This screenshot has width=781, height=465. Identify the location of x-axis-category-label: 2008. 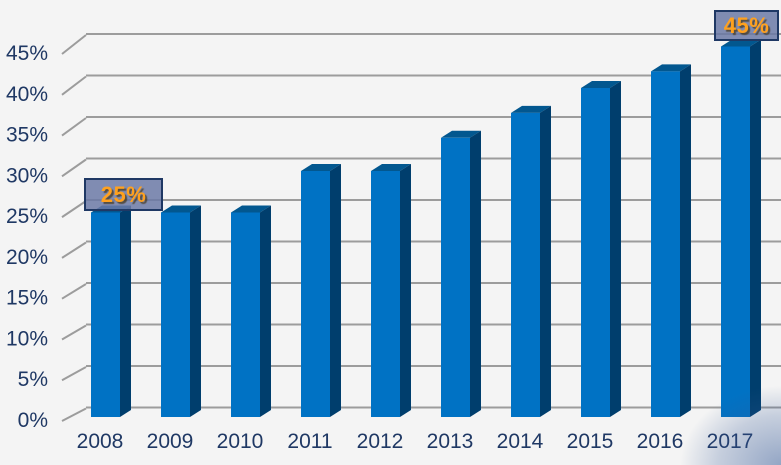
(100, 441).